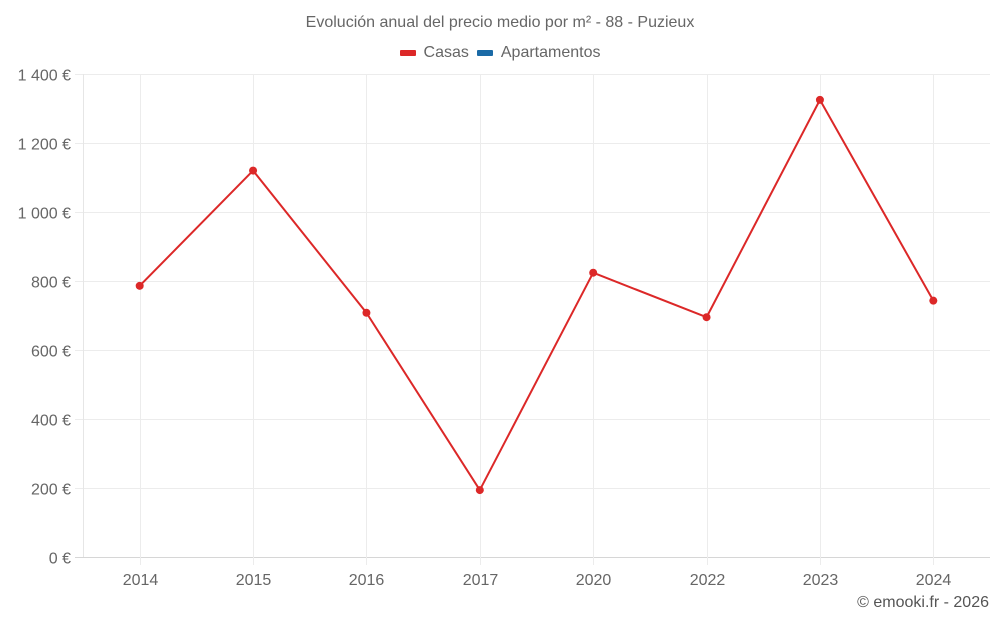 Image resolution: width=1000 pixels, height=625 pixels. I want to click on legend-label-casas: Casas, so click(446, 52).